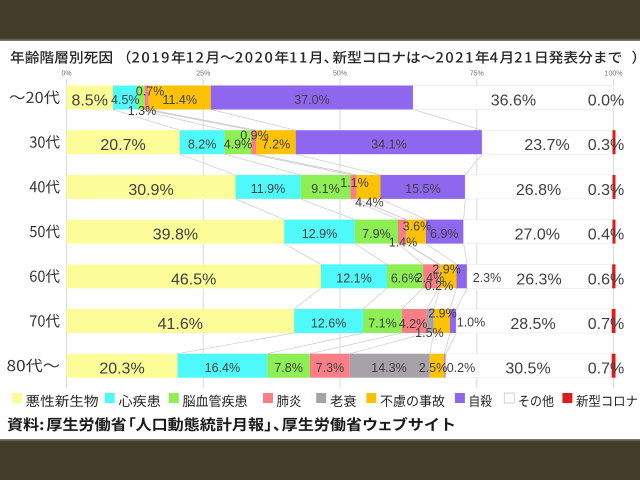 The height and width of the screenshot is (480, 640). Describe the element at coordinates (311, 100) in the screenshot. I see `svg-text: 37.0%` at that location.